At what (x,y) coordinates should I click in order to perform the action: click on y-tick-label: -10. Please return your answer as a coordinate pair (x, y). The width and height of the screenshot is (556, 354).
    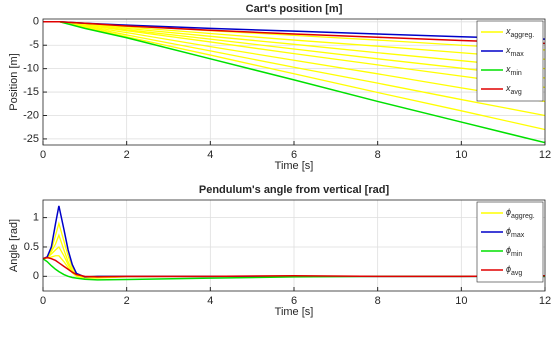
    Looking at the image, I should click on (31, 69).